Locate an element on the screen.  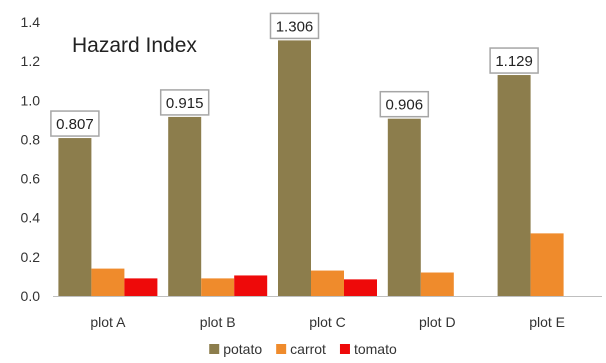
legend-swatch-potato is located at coordinates (214, 349).